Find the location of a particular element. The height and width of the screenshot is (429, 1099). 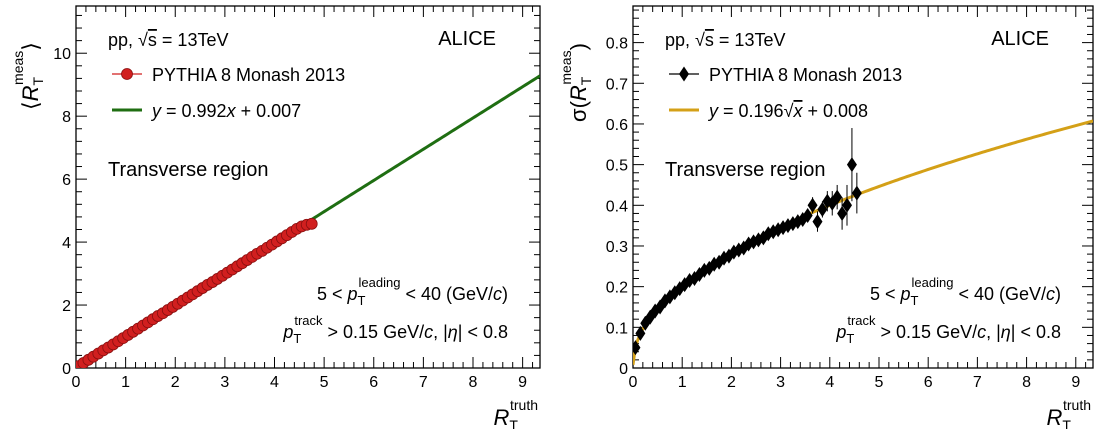

y-tick-label: 0.5 is located at coordinates (617, 166).